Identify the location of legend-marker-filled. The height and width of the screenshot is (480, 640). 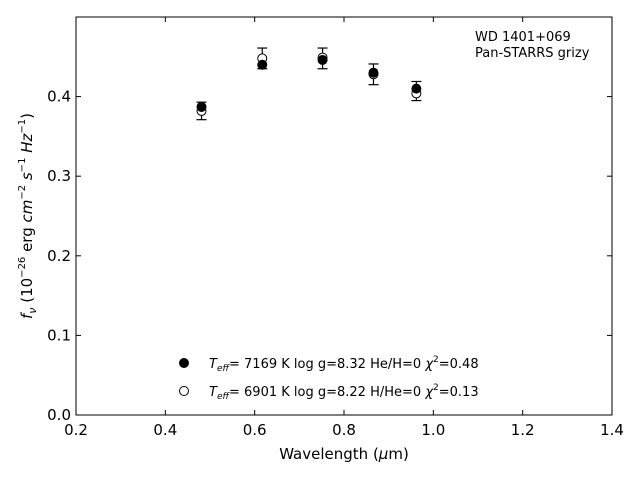
(184, 363).